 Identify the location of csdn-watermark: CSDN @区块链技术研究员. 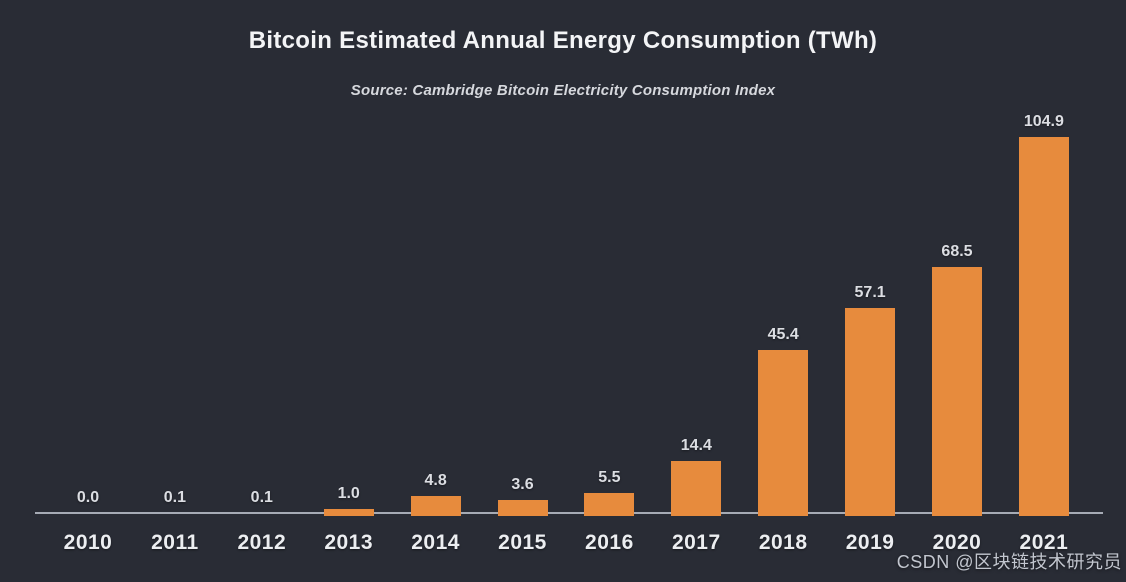
(1009, 562).